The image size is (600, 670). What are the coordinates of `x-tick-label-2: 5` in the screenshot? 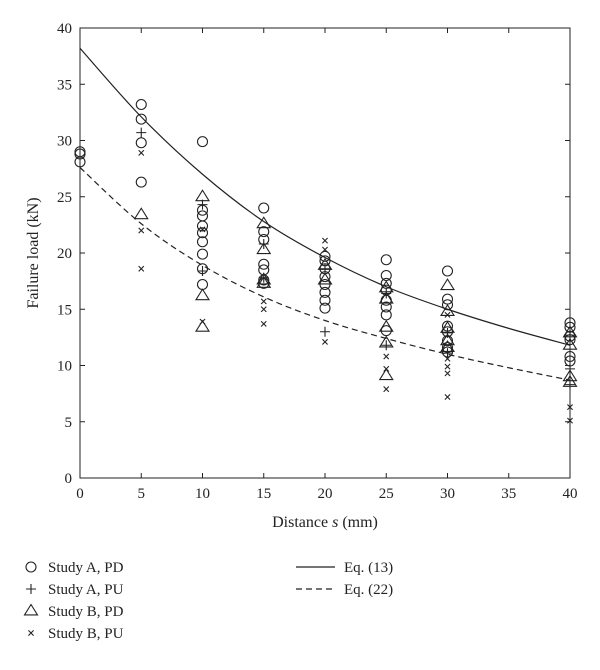 It's located at (142, 494).